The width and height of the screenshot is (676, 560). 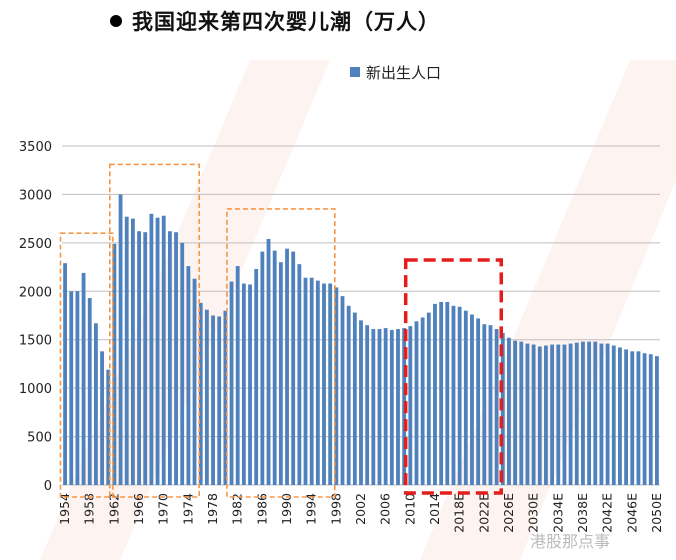 What do you see at coordinates (35, 389) in the screenshot?
I see `y-tick-label: 1000` at bounding box center [35, 389].